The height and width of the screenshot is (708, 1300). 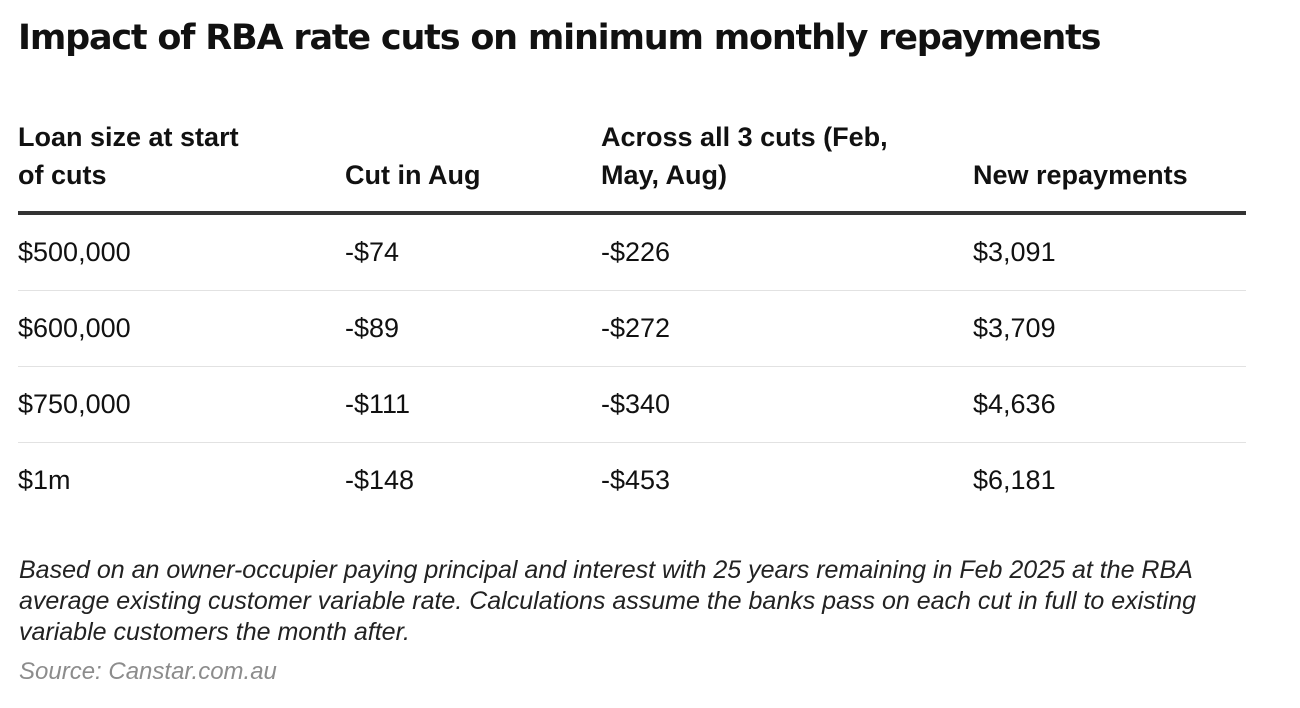 I want to click on cell-loan-size: $1m, so click(x=44, y=480).